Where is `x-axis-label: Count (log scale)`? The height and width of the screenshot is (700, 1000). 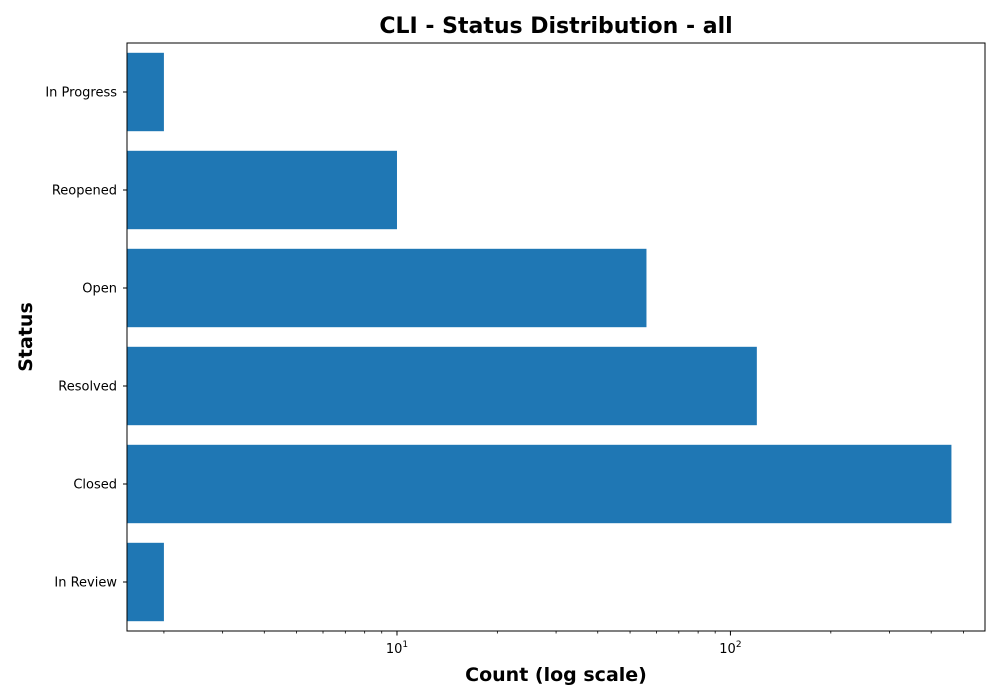 x-axis-label: Count (log scale) is located at coordinates (556, 675).